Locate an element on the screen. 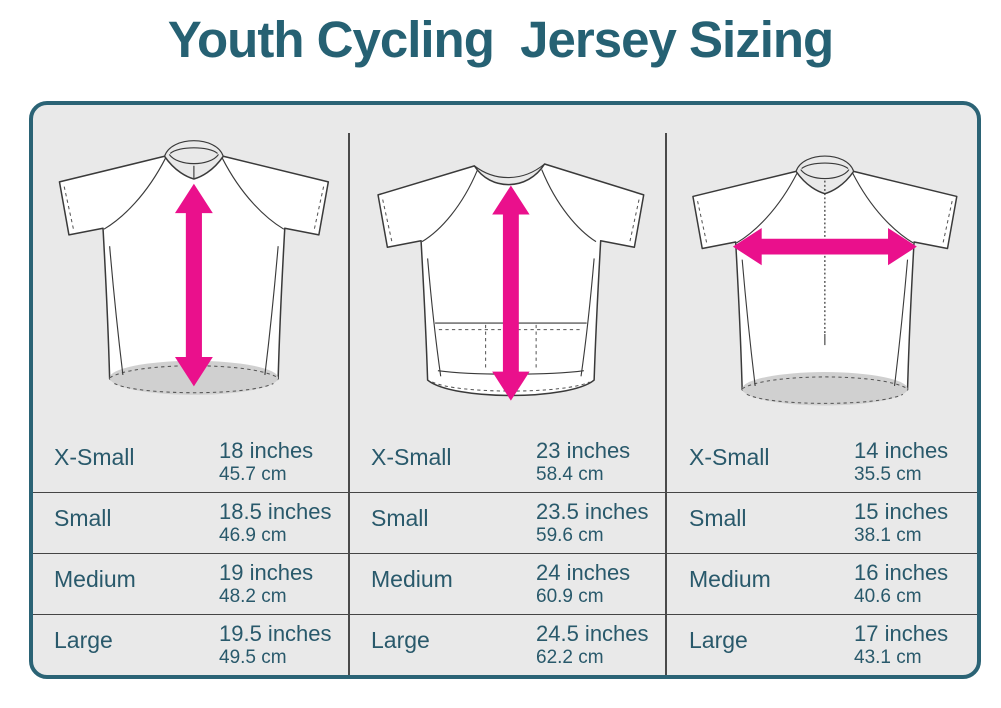 Image resolution: width=1001 pixels, height=708 pixels. jersey-chest-diagram is located at coordinates (822, 268).